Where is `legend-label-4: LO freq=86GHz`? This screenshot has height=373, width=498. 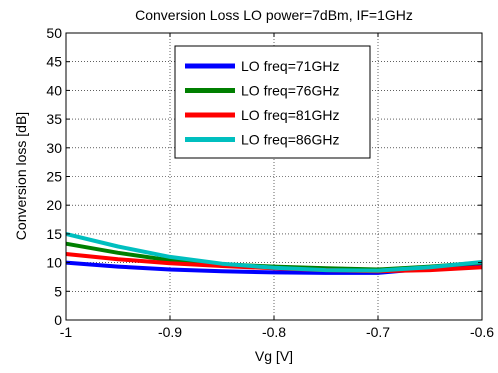 legend-label-4: LO freq=86GHz is located at coordinates (290, 140).